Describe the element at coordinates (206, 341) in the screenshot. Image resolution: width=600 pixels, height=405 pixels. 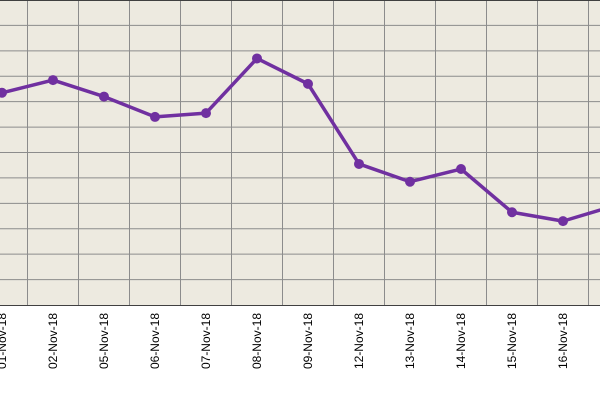
I see `x-tick-label: 07-Nov-18` at that location.